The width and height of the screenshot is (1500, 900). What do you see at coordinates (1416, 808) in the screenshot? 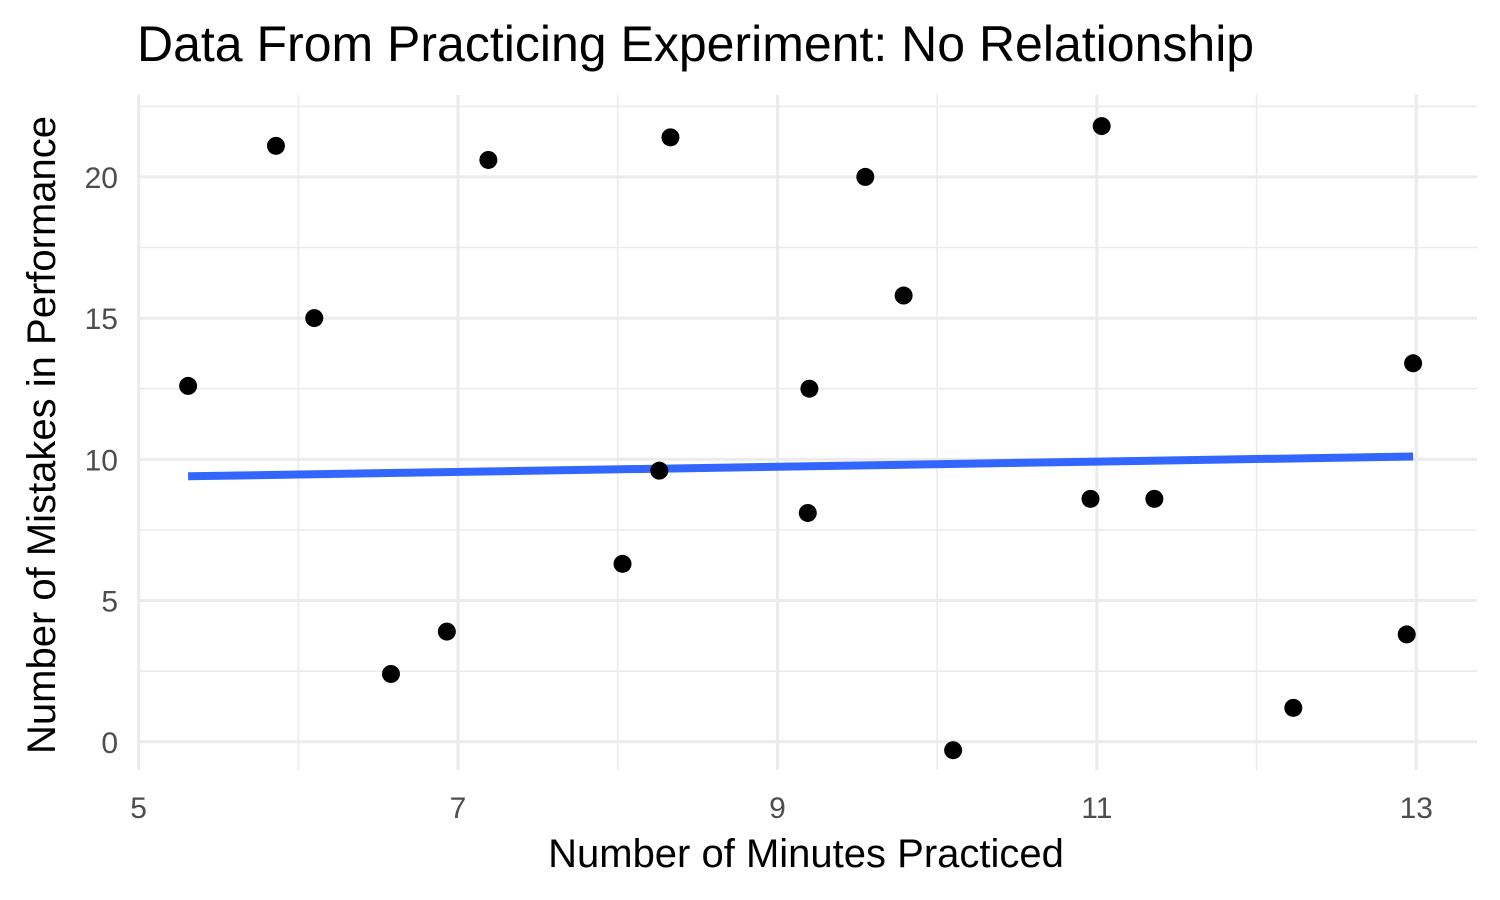
I see `x-tick-label: 13` at bounding box center [1416, 808].